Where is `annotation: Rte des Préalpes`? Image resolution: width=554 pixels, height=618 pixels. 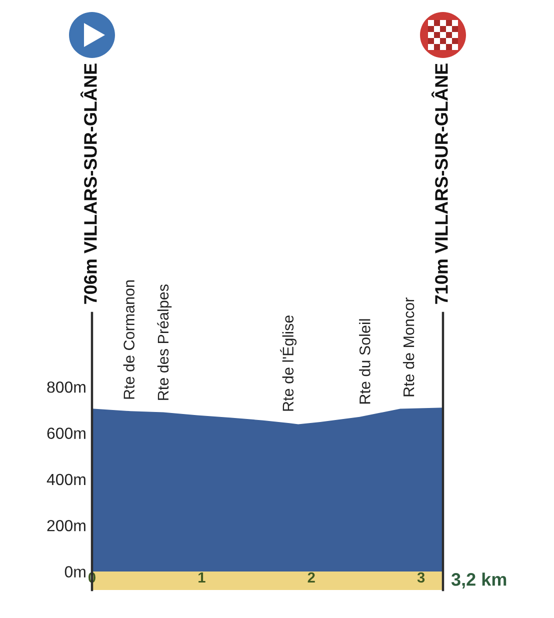
annotation: Rte des Préalpes is located at coordinates (164, 342).